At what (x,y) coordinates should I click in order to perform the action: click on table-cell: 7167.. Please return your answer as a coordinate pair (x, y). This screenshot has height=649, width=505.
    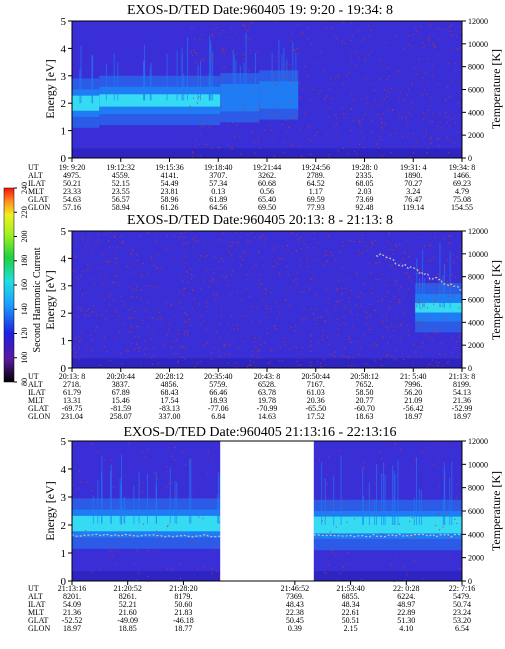
    Looking at the image, I should click on (316, 384).